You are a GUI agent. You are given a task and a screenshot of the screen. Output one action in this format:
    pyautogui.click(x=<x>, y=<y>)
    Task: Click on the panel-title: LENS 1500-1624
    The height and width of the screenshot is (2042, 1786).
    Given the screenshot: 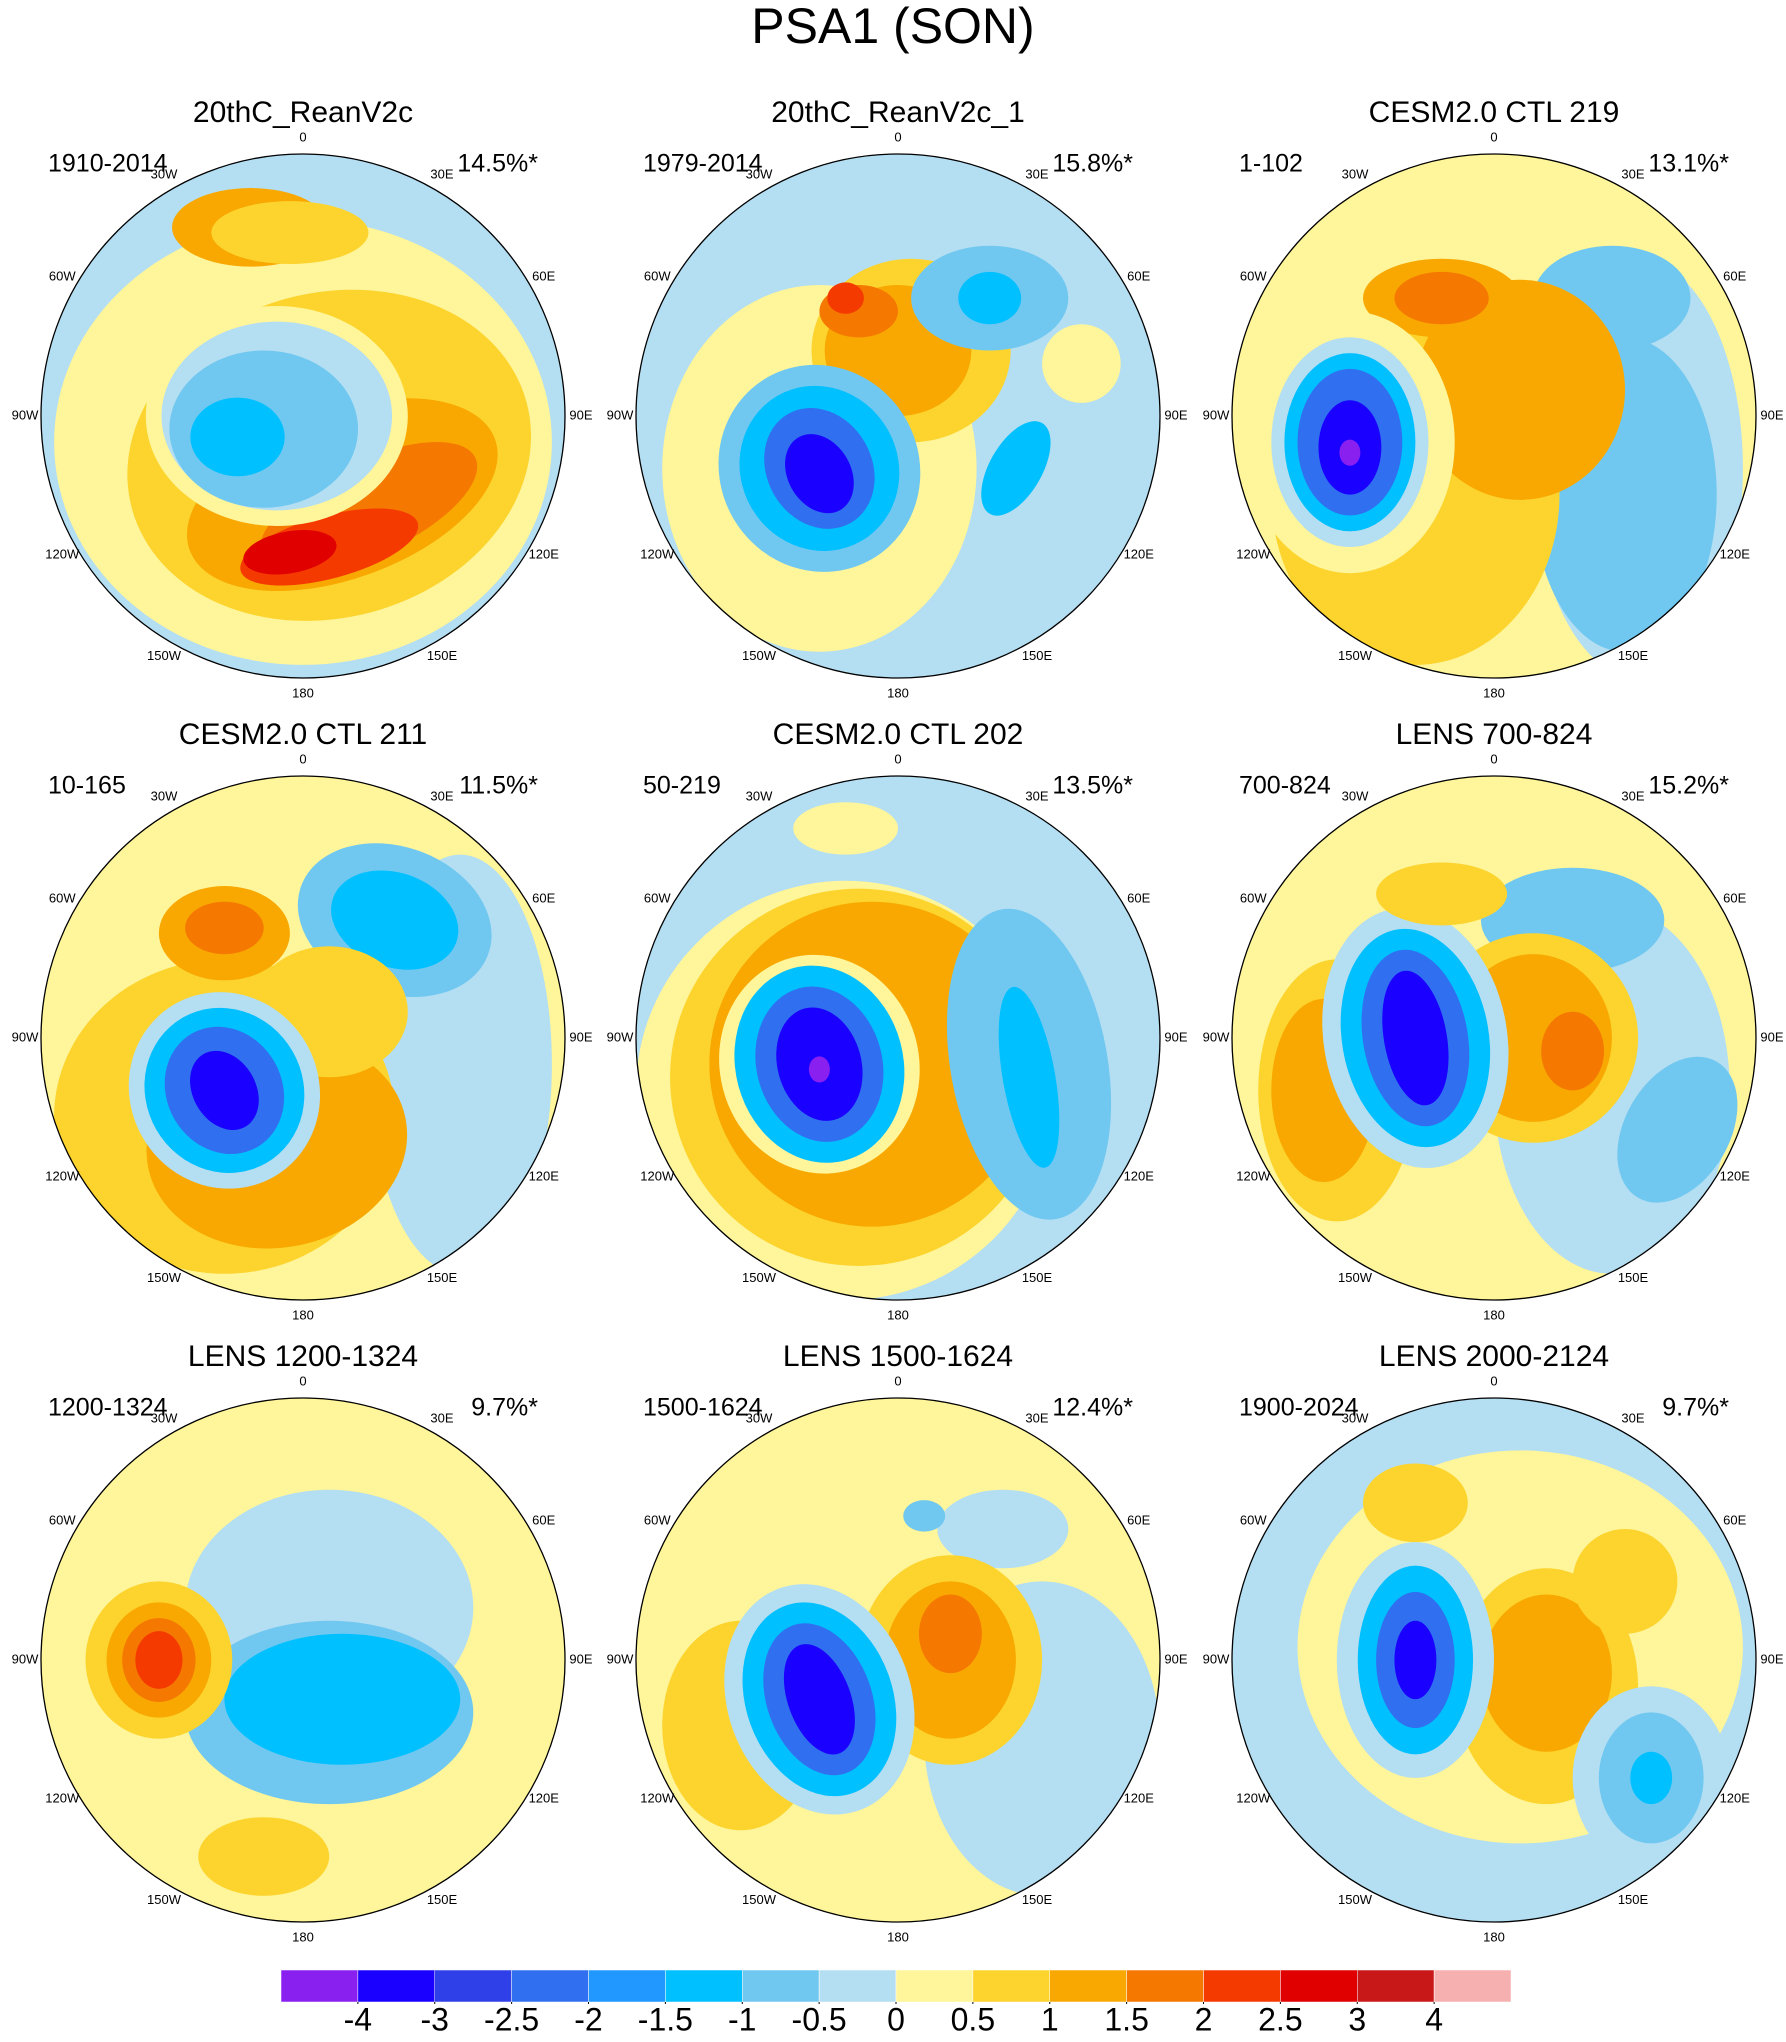 What is the action you would take?
    pyautogui.click(x=898, y=1356)
    